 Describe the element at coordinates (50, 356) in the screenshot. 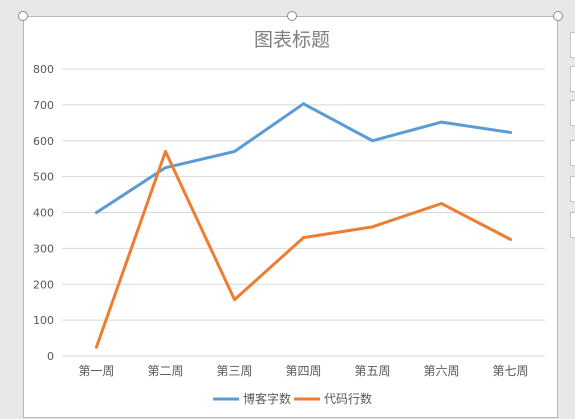

I see `y-tick-label: 0` at that location.